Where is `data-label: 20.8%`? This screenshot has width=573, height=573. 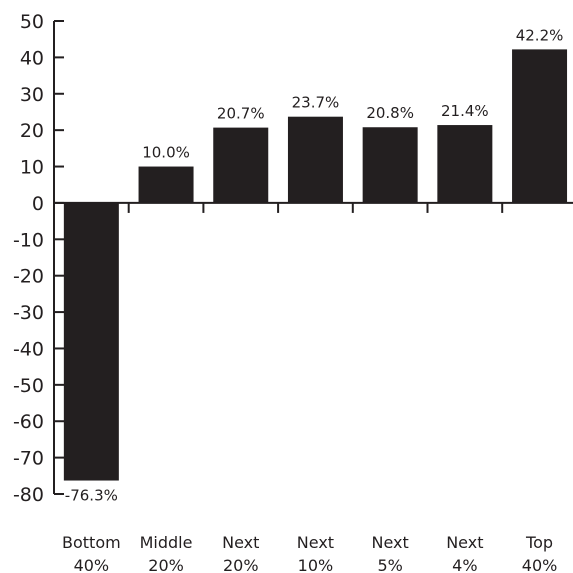
data-label: 20.8% is located at coordinates (390, 113).